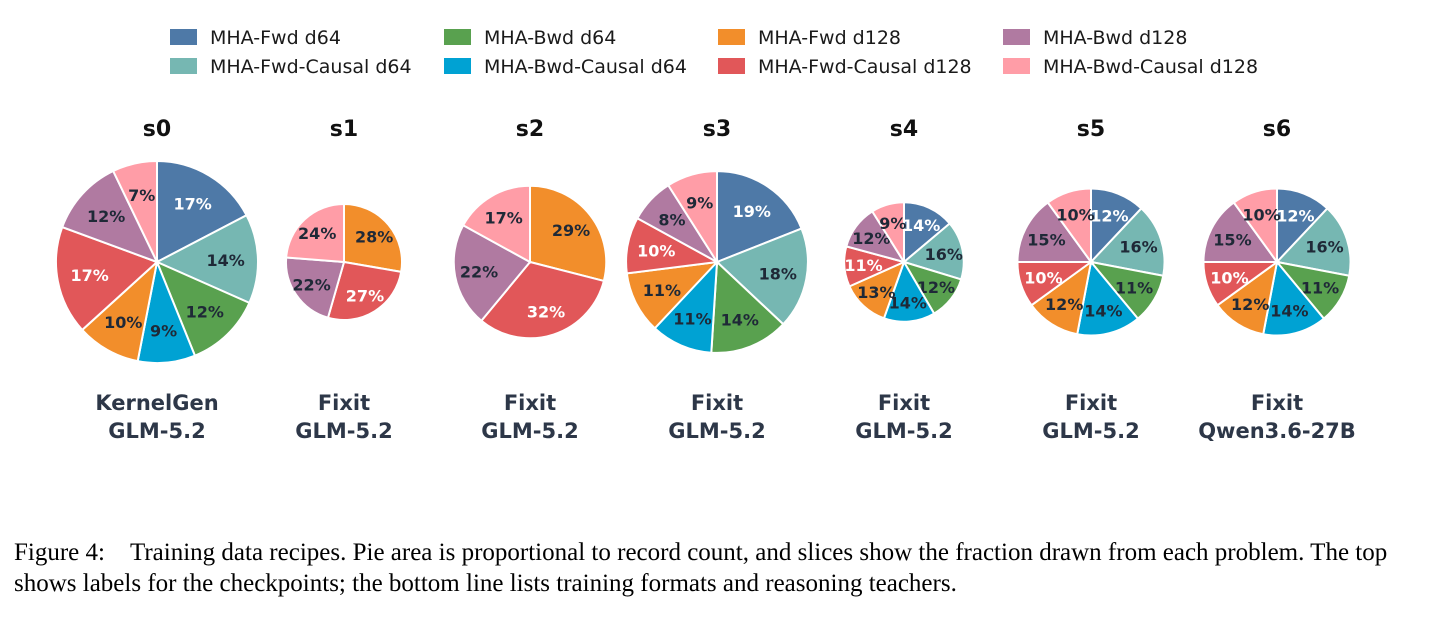 This screenshot has width=1435, height=619. Describe the element at coordinates (1091, 129) in the screenshot. I see `pie-title: s5` at that location.